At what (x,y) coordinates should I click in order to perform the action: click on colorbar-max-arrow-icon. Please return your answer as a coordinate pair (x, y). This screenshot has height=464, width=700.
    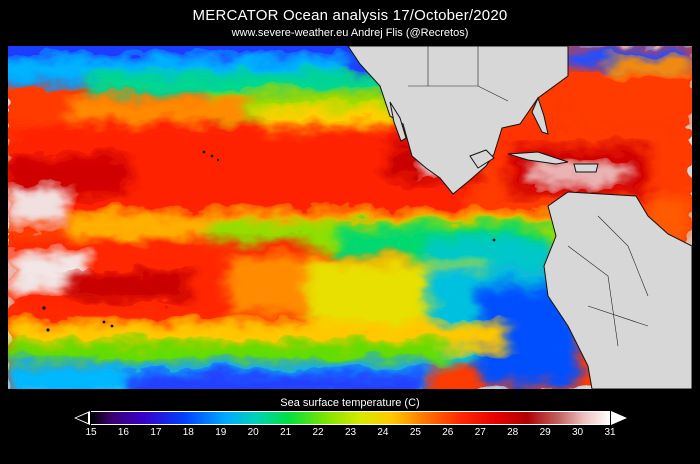
    Looking at the image, I should click on (619, 418).